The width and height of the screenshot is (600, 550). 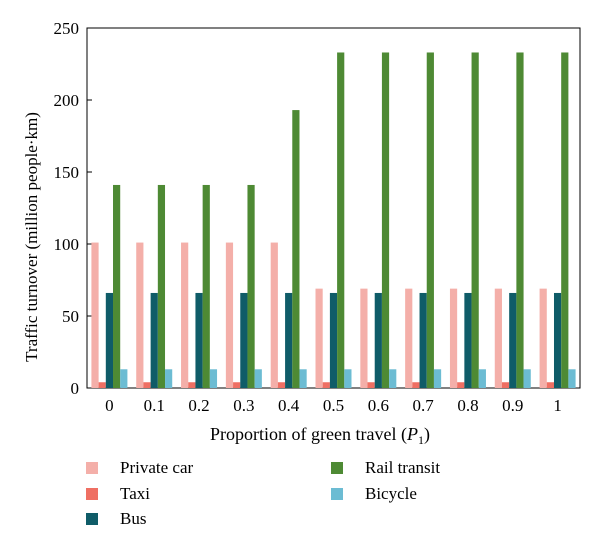 I want to click on y-tick-label: 250, so click(x=67, y=28).